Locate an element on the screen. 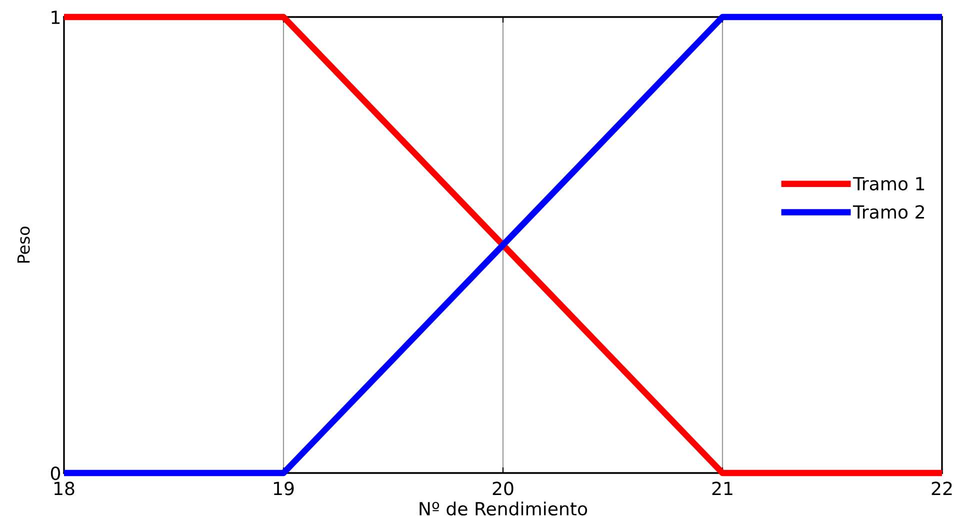 The height and width of the screenshot is (532, 959). x-tick-label: 19 is located at coordinates (284, 489).